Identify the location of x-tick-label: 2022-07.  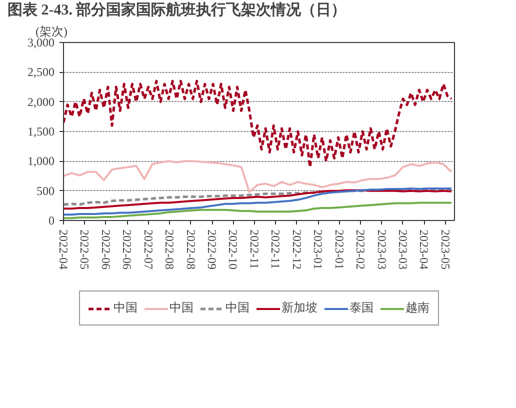
(148, 250).